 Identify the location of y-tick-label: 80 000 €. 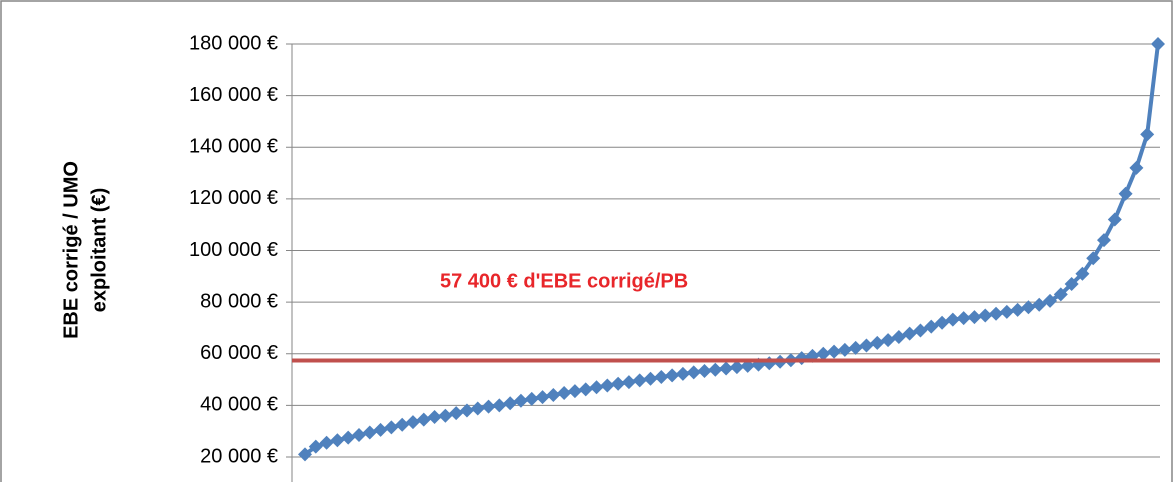
(239, 301).